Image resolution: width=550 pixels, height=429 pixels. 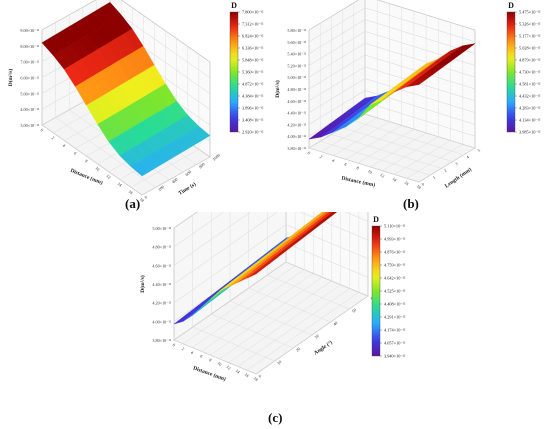 What do you see at coordinates (530, 72) in the screenshot?
I see `chart-b-colorbar-value: 4.730×10⁻¹²` at bounding box center [530, 72].